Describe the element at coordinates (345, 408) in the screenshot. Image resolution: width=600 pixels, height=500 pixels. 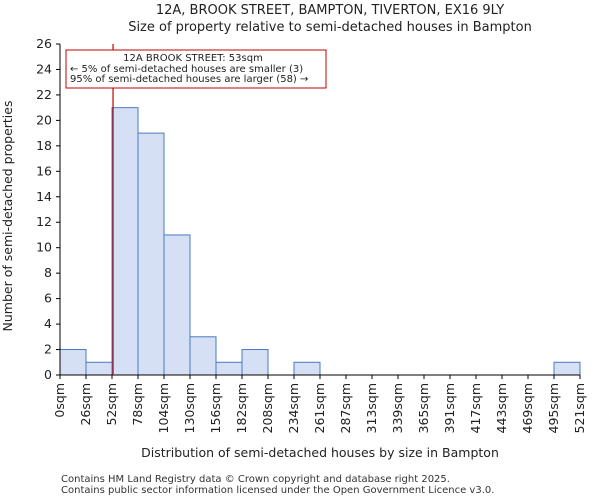
I see `x-tick-label: 287sqm` at that location.